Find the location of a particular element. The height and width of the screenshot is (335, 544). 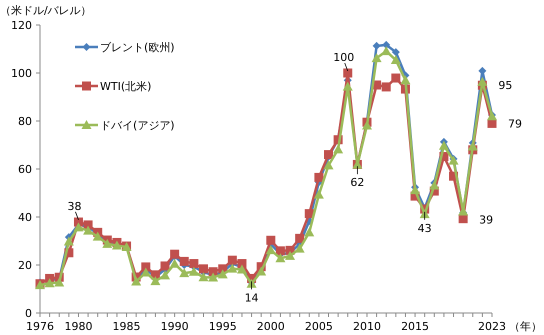

y-tick-label: 40 is located at coordinates (25, 217).